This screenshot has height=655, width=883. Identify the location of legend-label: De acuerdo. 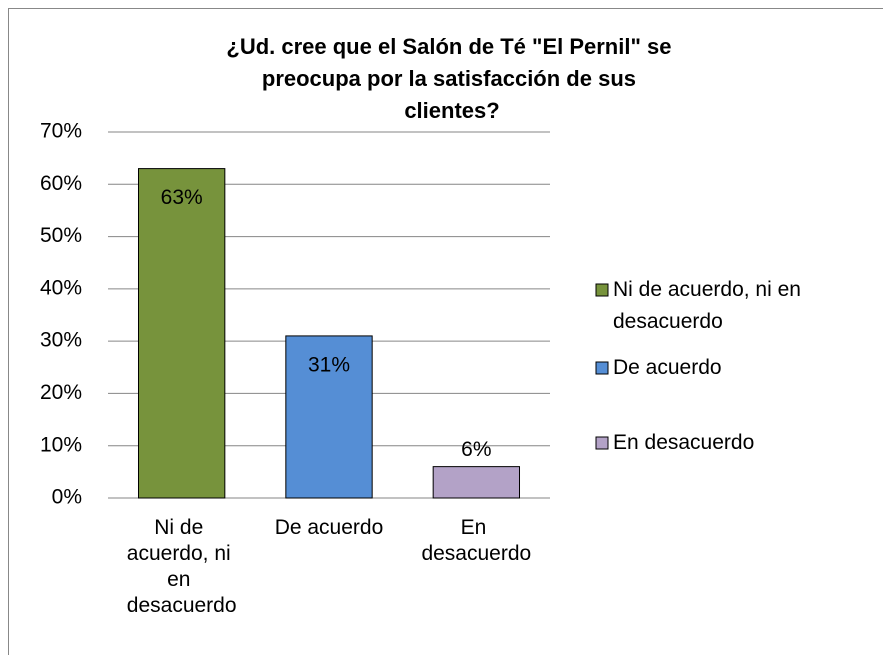
(667, 367).